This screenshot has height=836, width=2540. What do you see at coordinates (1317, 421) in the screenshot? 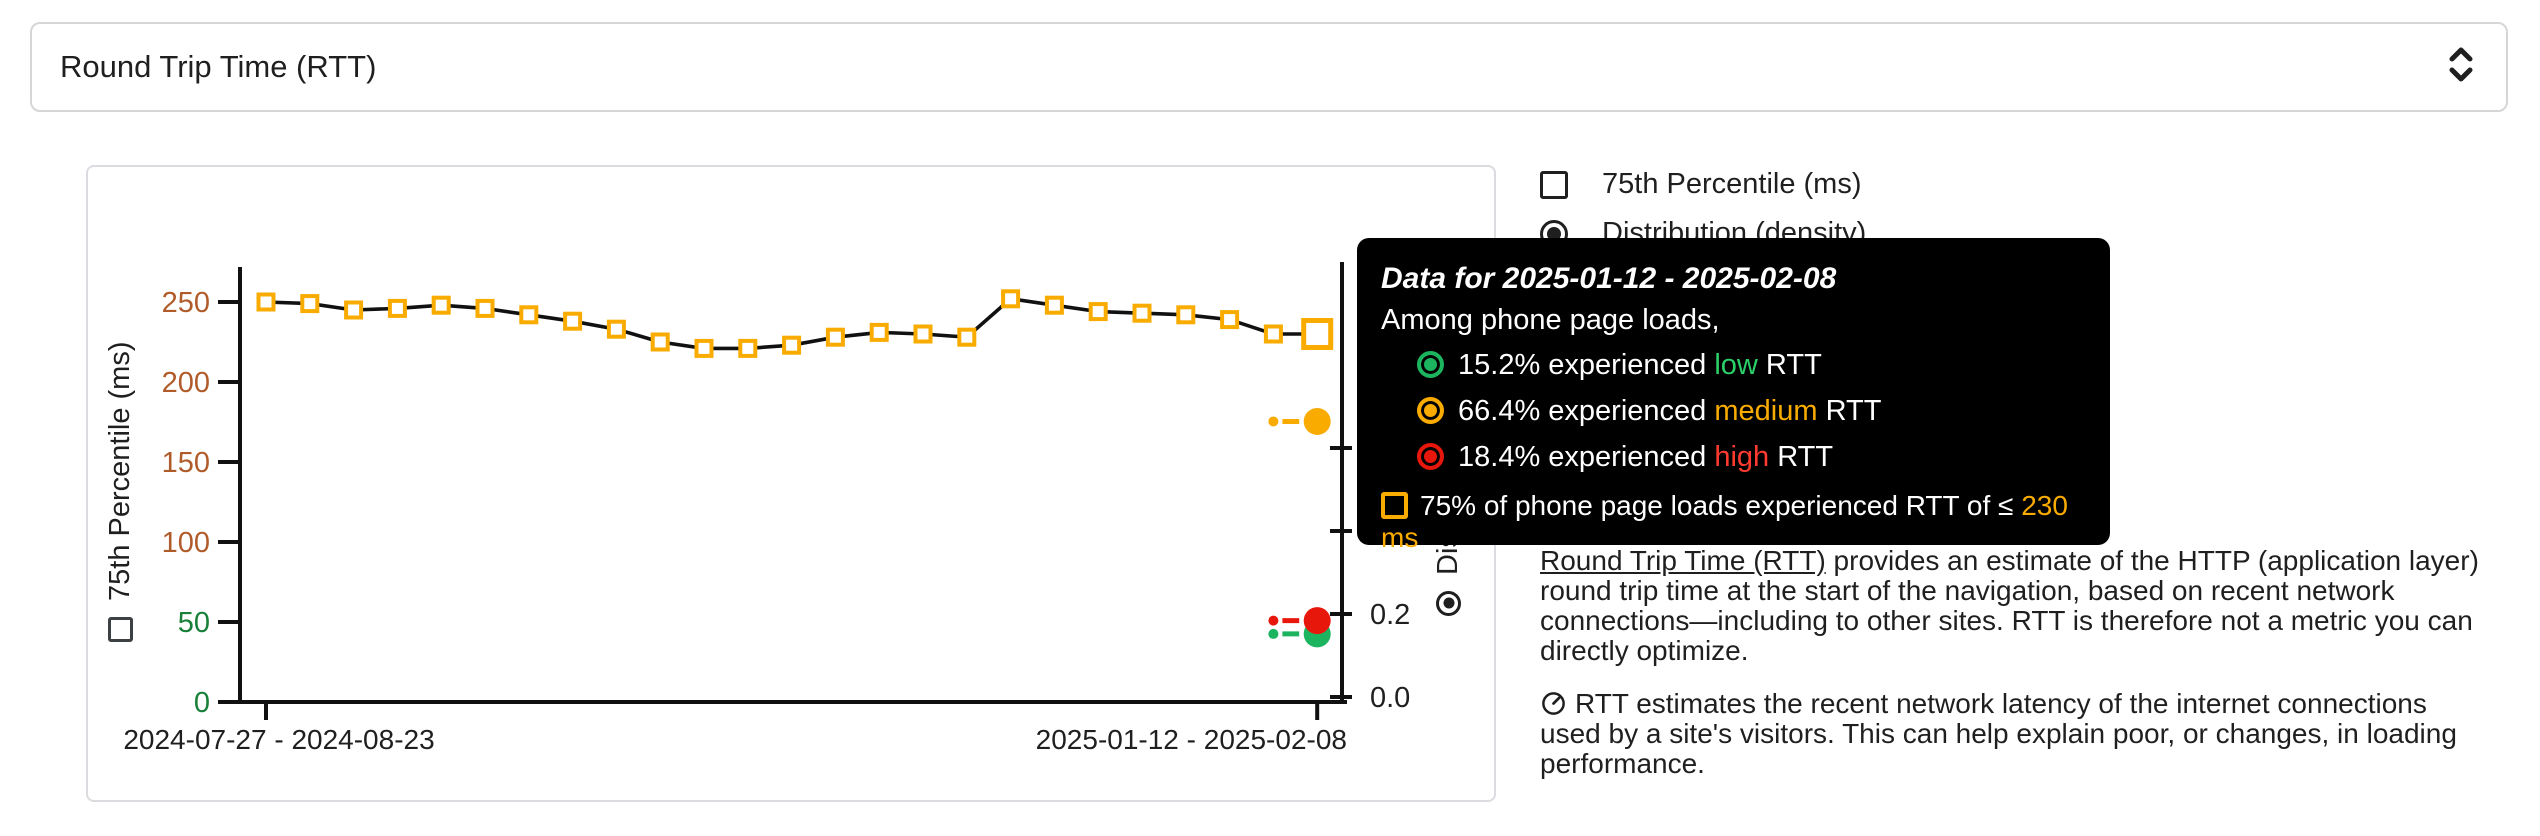
I see `density-dot-medium-selected` at bounding box center [1317, 421].